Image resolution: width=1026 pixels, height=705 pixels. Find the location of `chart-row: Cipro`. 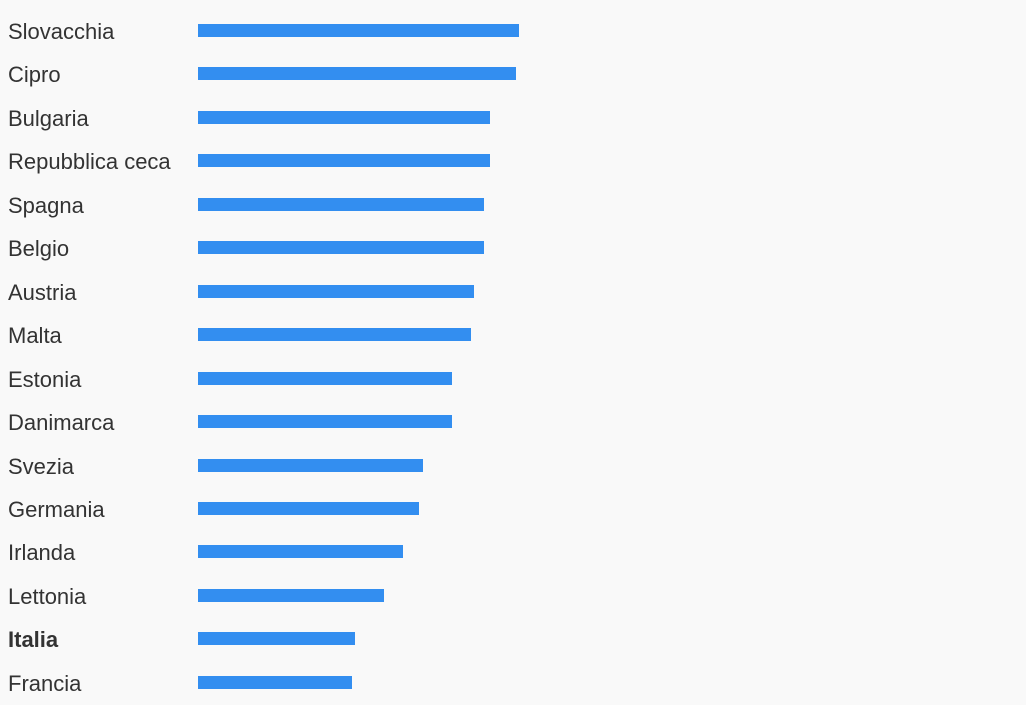

chart-row: Cipro is located at coordinates (513, 76).